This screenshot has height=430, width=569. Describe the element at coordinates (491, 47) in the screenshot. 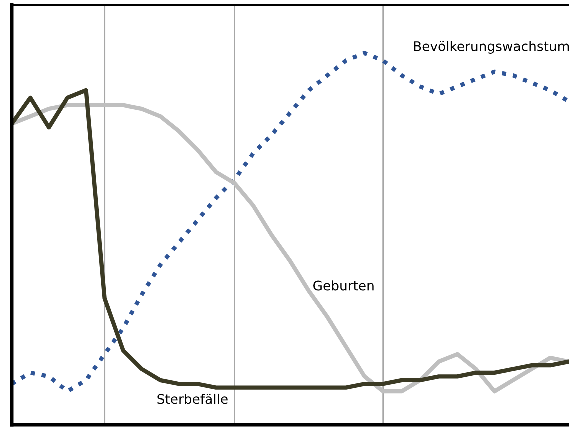

I see `series-label: Bevölkerungswachstum` at that location.